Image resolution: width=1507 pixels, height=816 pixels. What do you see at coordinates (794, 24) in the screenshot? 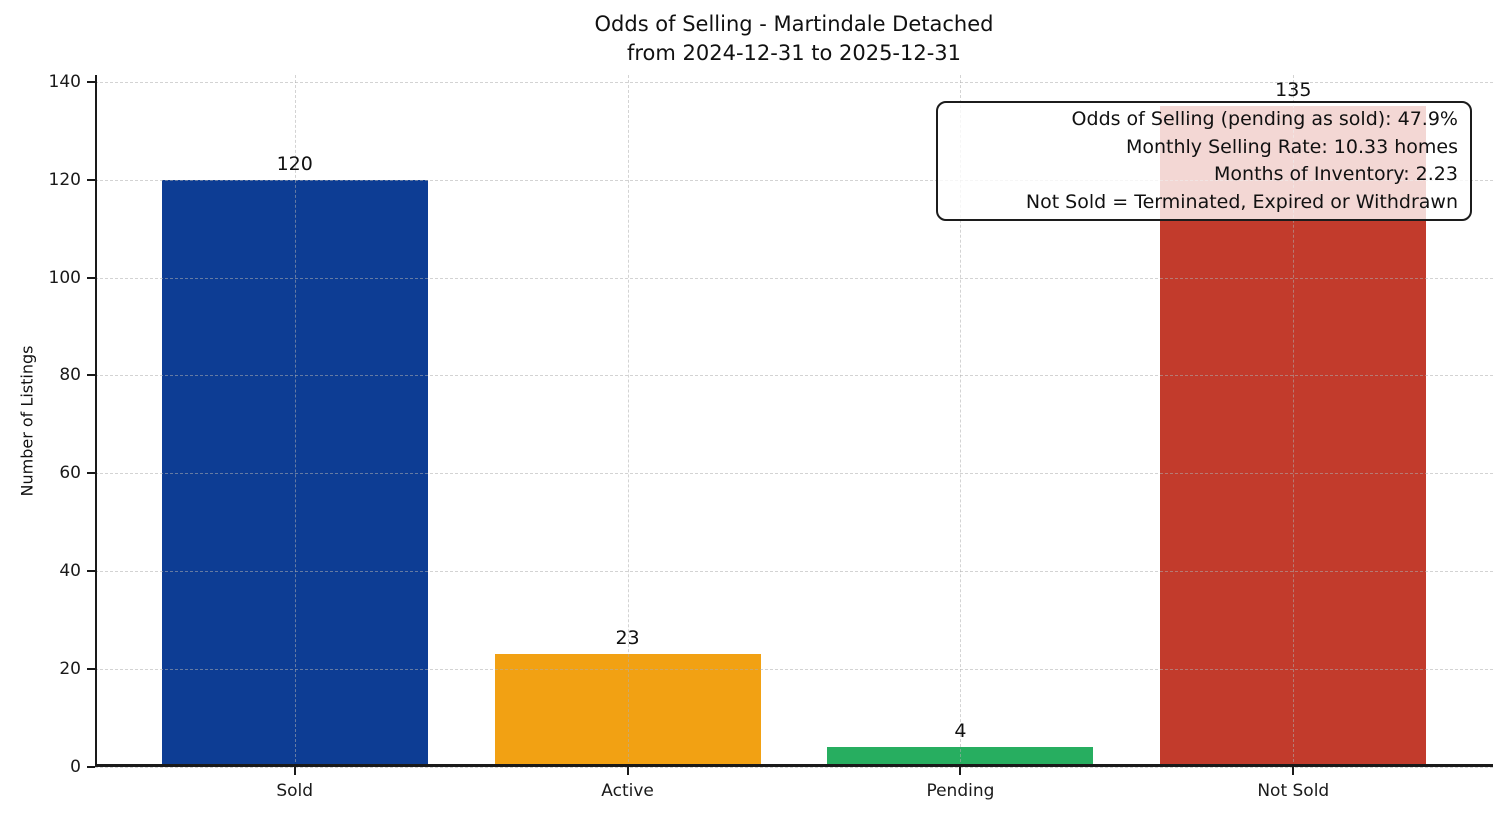
I see `chart-title-line1: Odds of Selling - Martindale Detached` at bounding box center [794, 24].